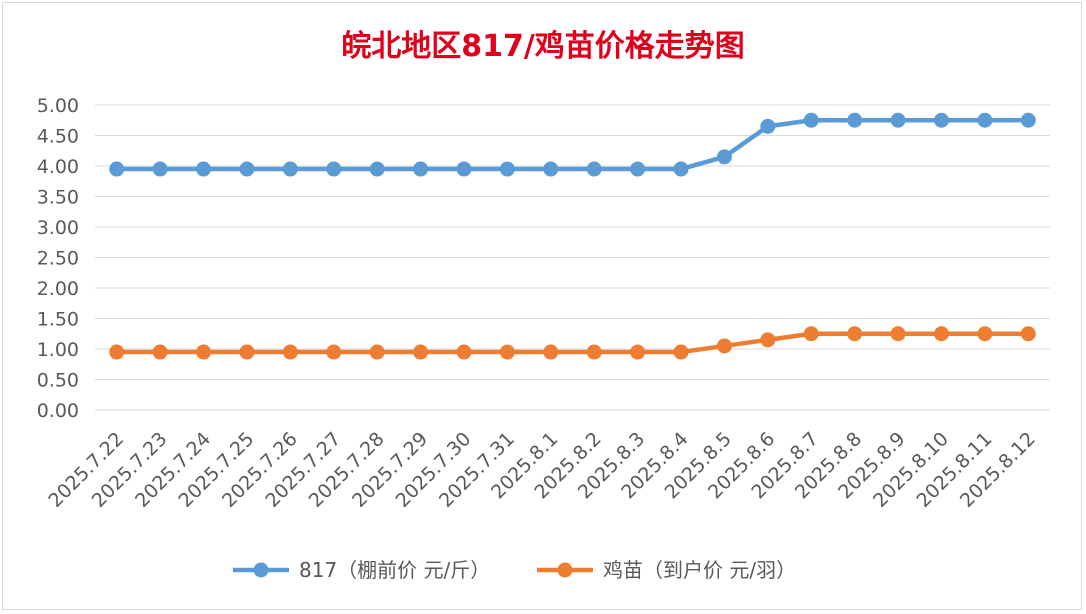 The height and width of the screenshot is (614, 1086). What do you see at coordinates (58, 137) in the screenshot?
I see `y-tick-label: 4.50` at bounding box center [58, 137].